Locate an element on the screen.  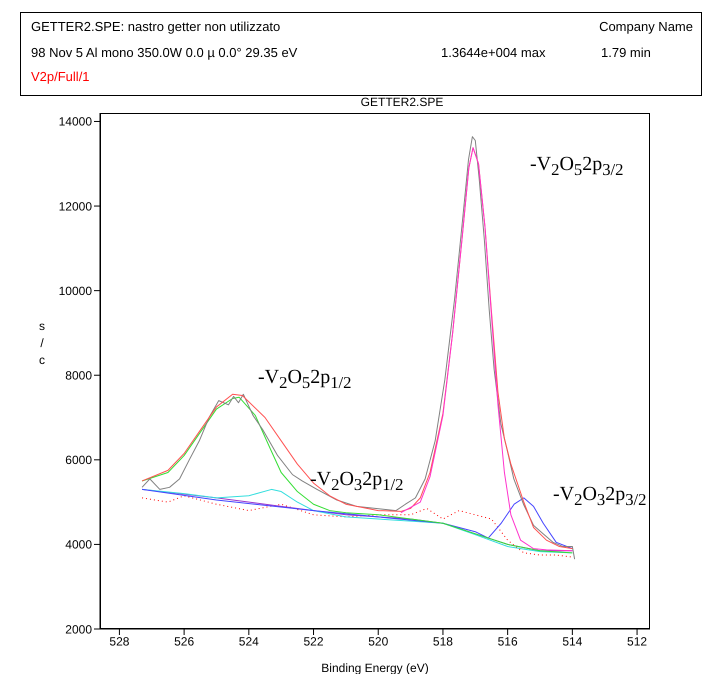
chart-title: GETTER2.SPE is located at coordinates (402, 102).